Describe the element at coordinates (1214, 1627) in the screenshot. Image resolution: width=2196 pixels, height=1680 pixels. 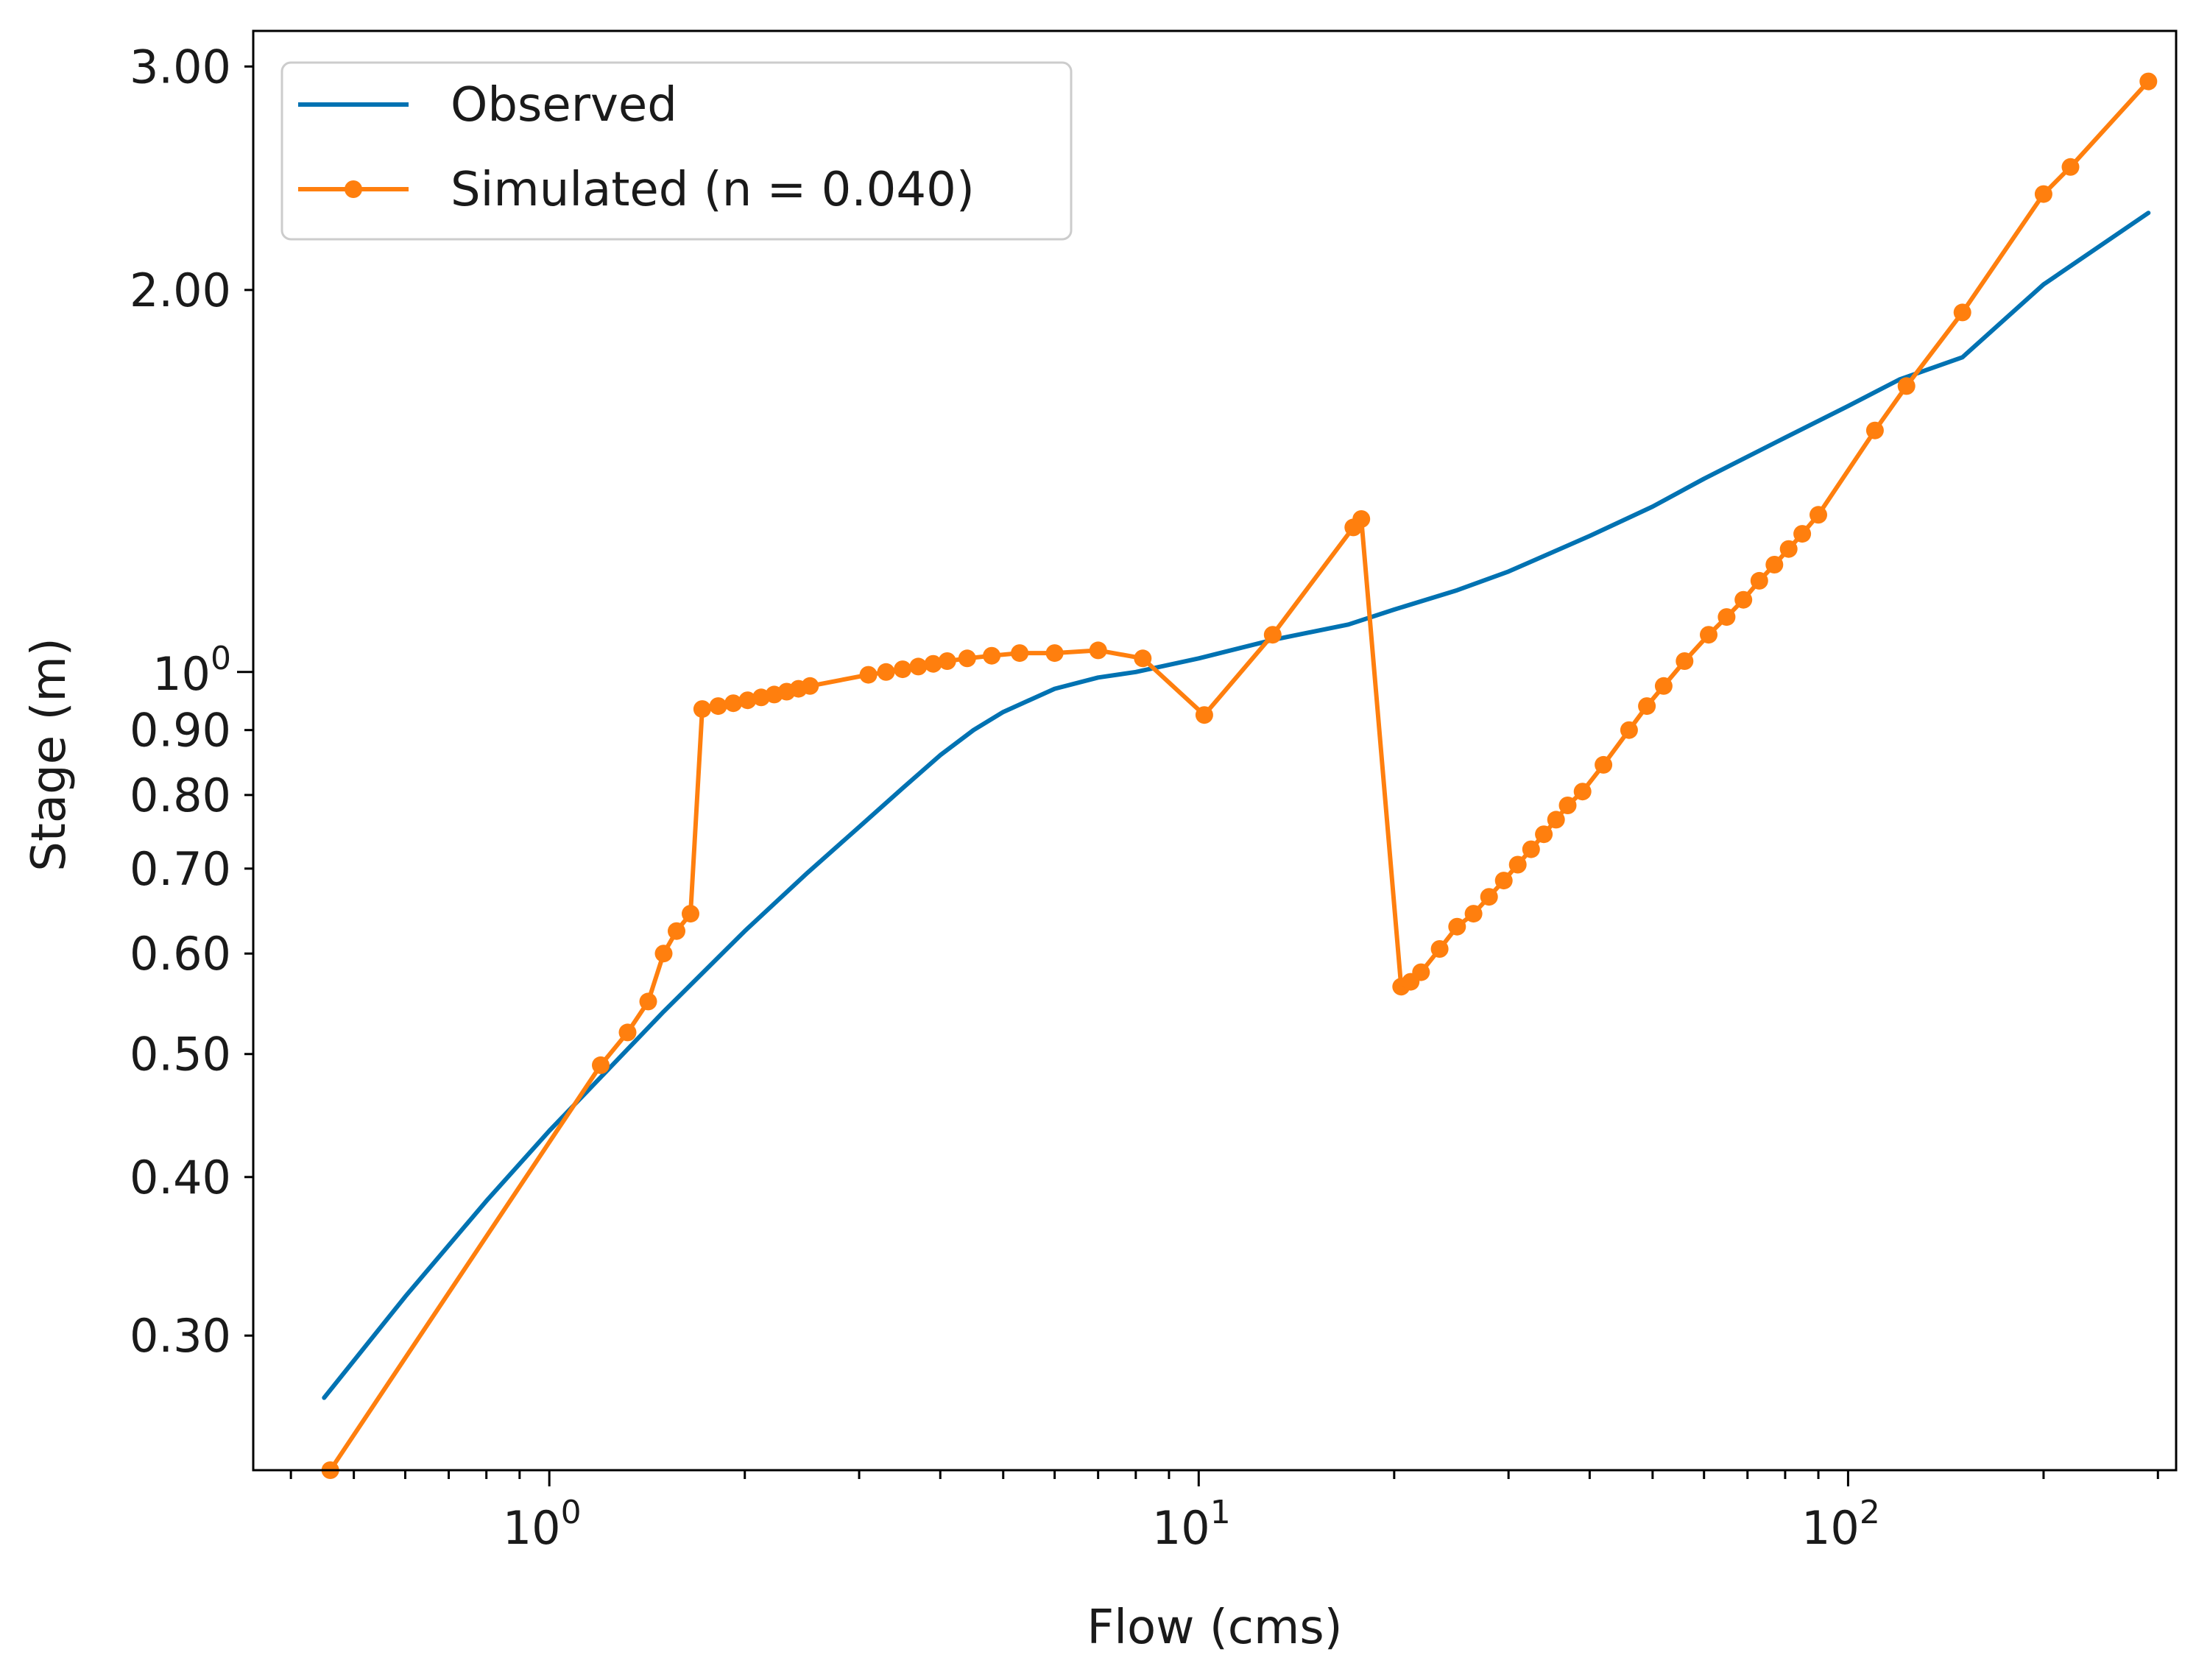
I see `x-axis-title: Flow (cms)` at that location.